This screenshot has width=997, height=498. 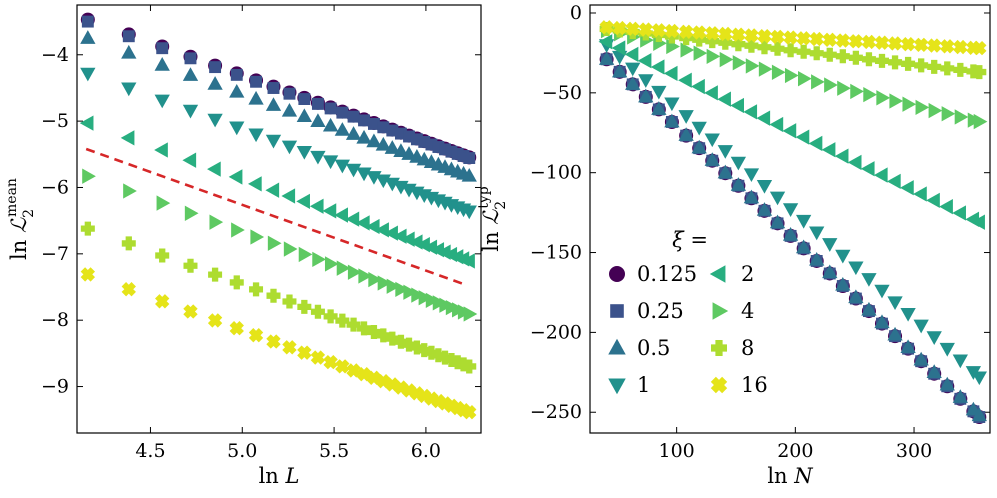 What do you see at coordinates (20, 219) in the screenshot?
I see `y-axis-label: ln ℒ2mean` at bounding box center [20, 219].